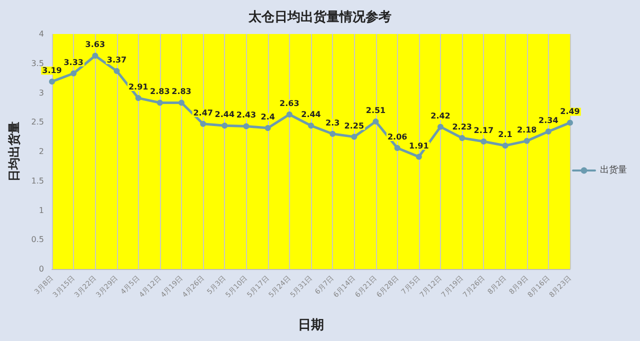 The image size is (640, 341). What do you see at coordinates (37, 122) in the screenshot?
I see `y-tick-label: 2.5` at bounding box center [37, 122].